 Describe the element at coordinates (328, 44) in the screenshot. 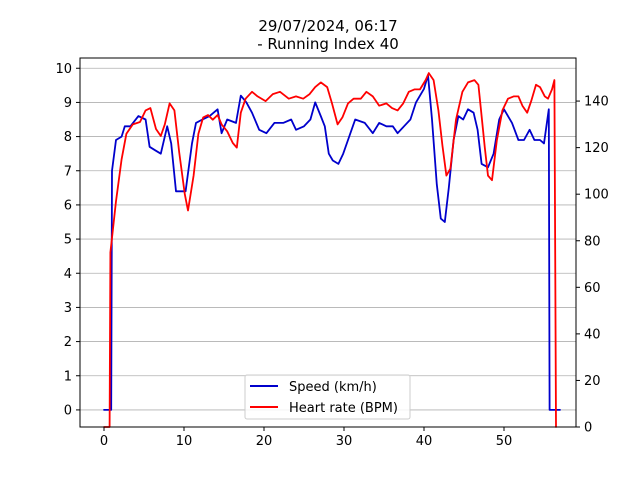

I see `chart-subtitle: - Running Index 40` at that location.